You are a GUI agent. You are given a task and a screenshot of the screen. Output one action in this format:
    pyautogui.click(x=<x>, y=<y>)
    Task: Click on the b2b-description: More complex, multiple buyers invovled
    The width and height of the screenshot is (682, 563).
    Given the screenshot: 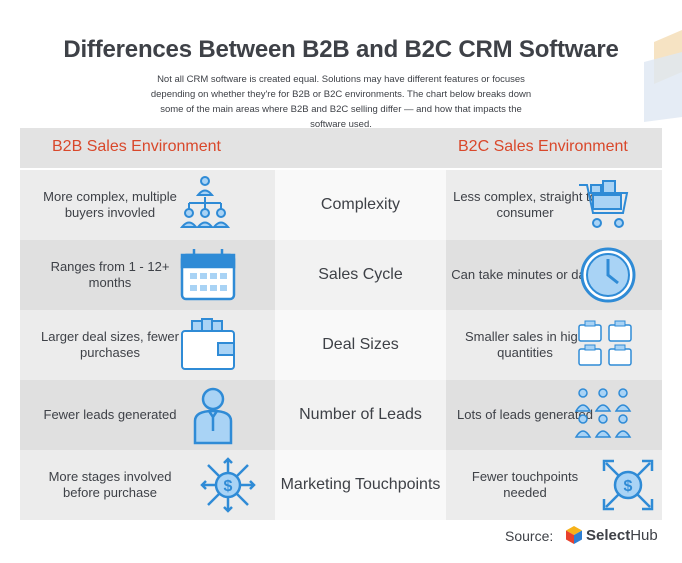 What is the action you would take?
    pyautogui.click(x=110, y=204)
    